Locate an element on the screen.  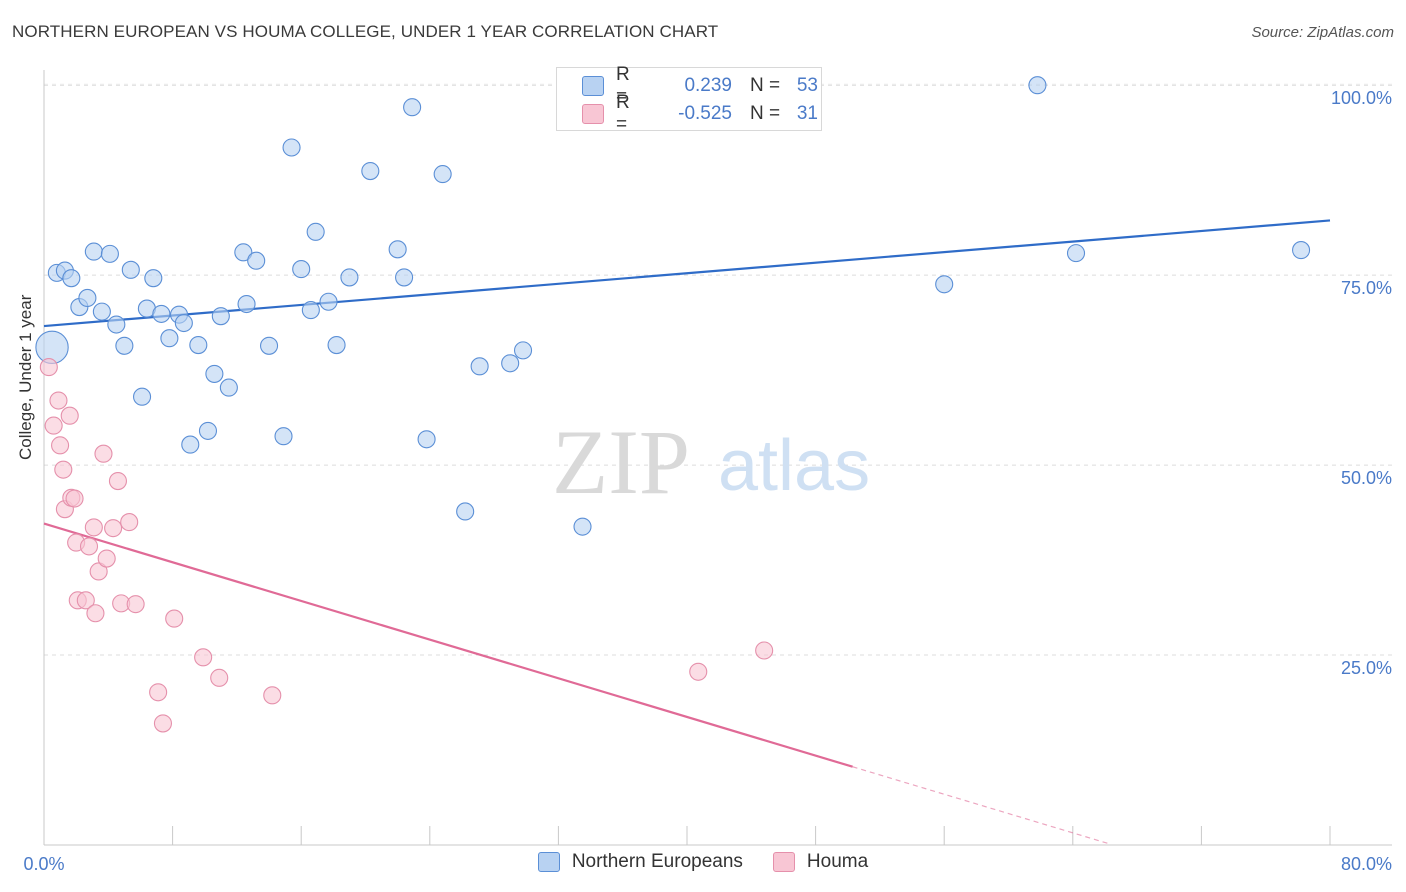
y-tick-label: 75.0% is located at coordinates (1366, 288).